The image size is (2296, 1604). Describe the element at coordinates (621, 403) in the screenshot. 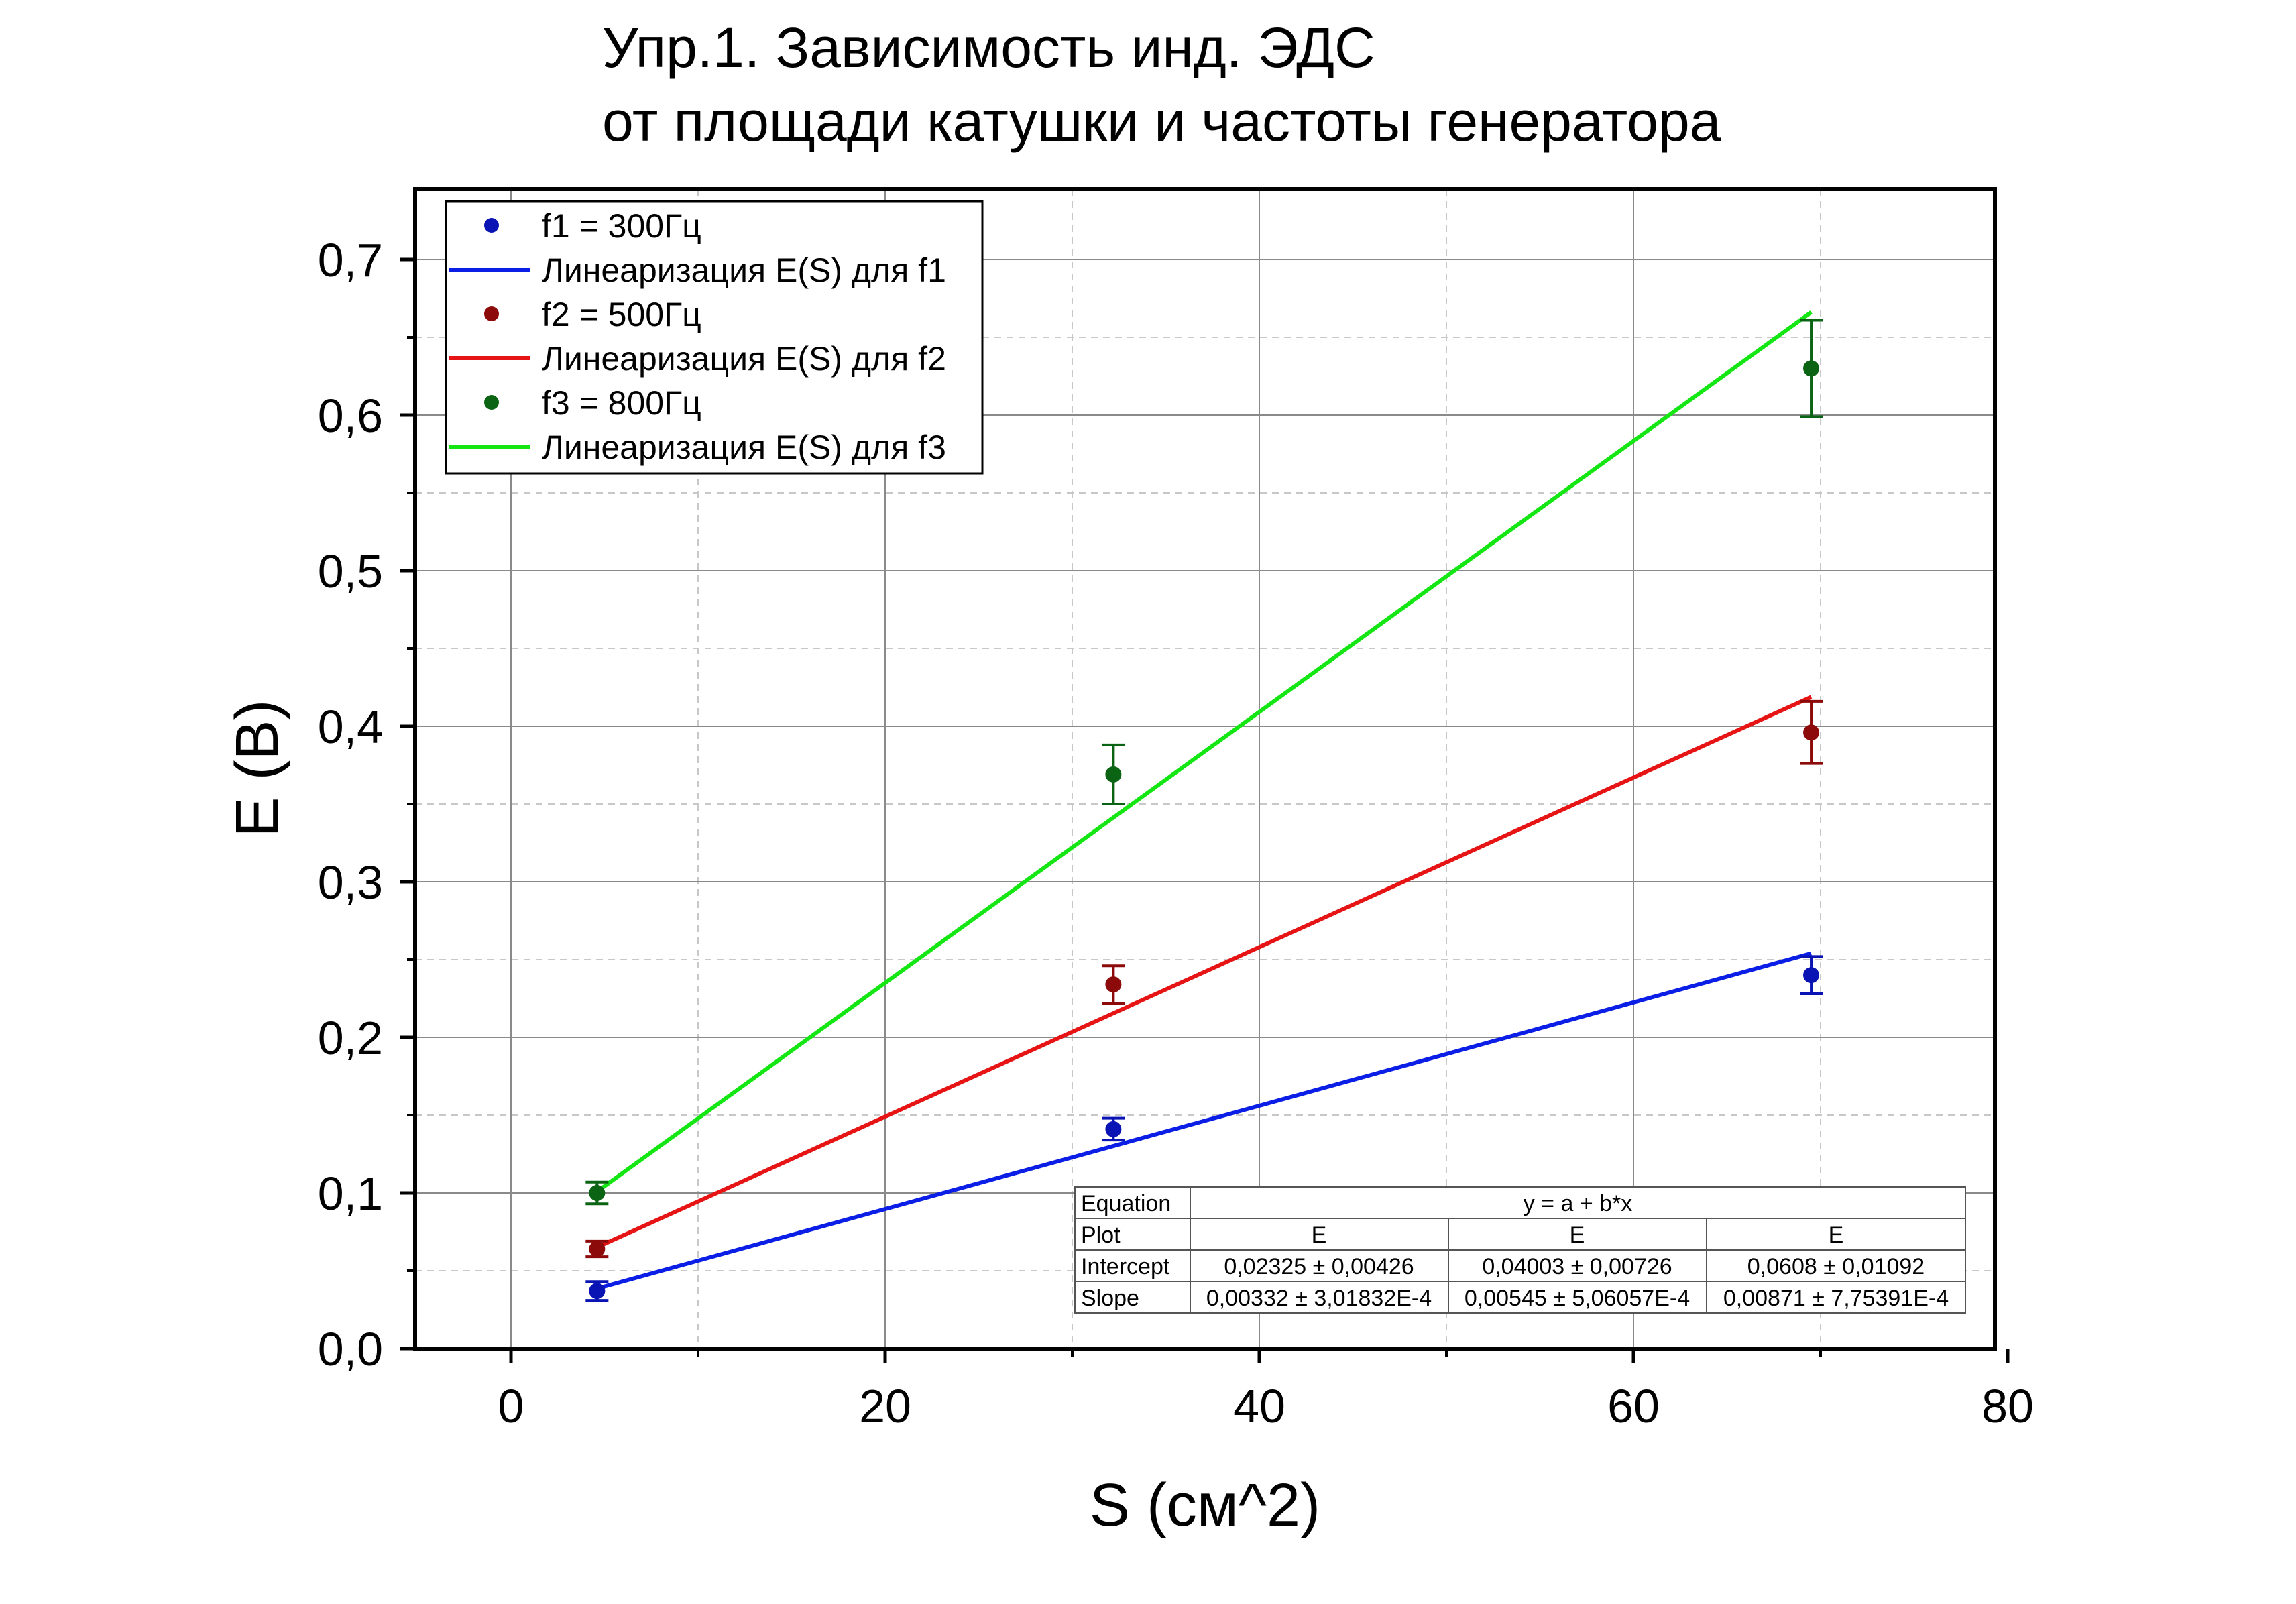

I see `legend-label-f3: f3 = 800Гц` at that location.